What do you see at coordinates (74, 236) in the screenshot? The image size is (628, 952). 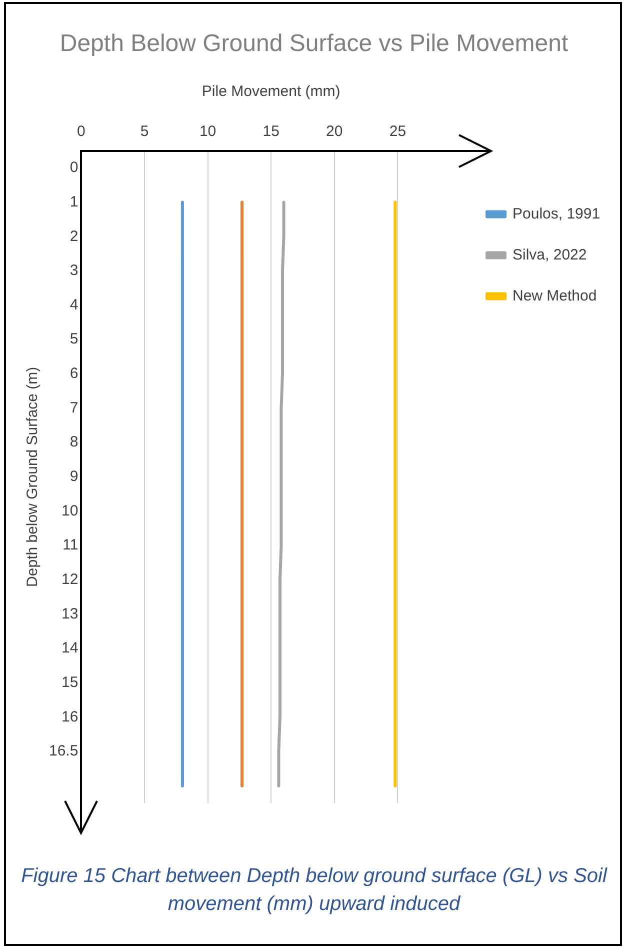 I see `y-tick-label: 2` at bounding box center [74, 236].